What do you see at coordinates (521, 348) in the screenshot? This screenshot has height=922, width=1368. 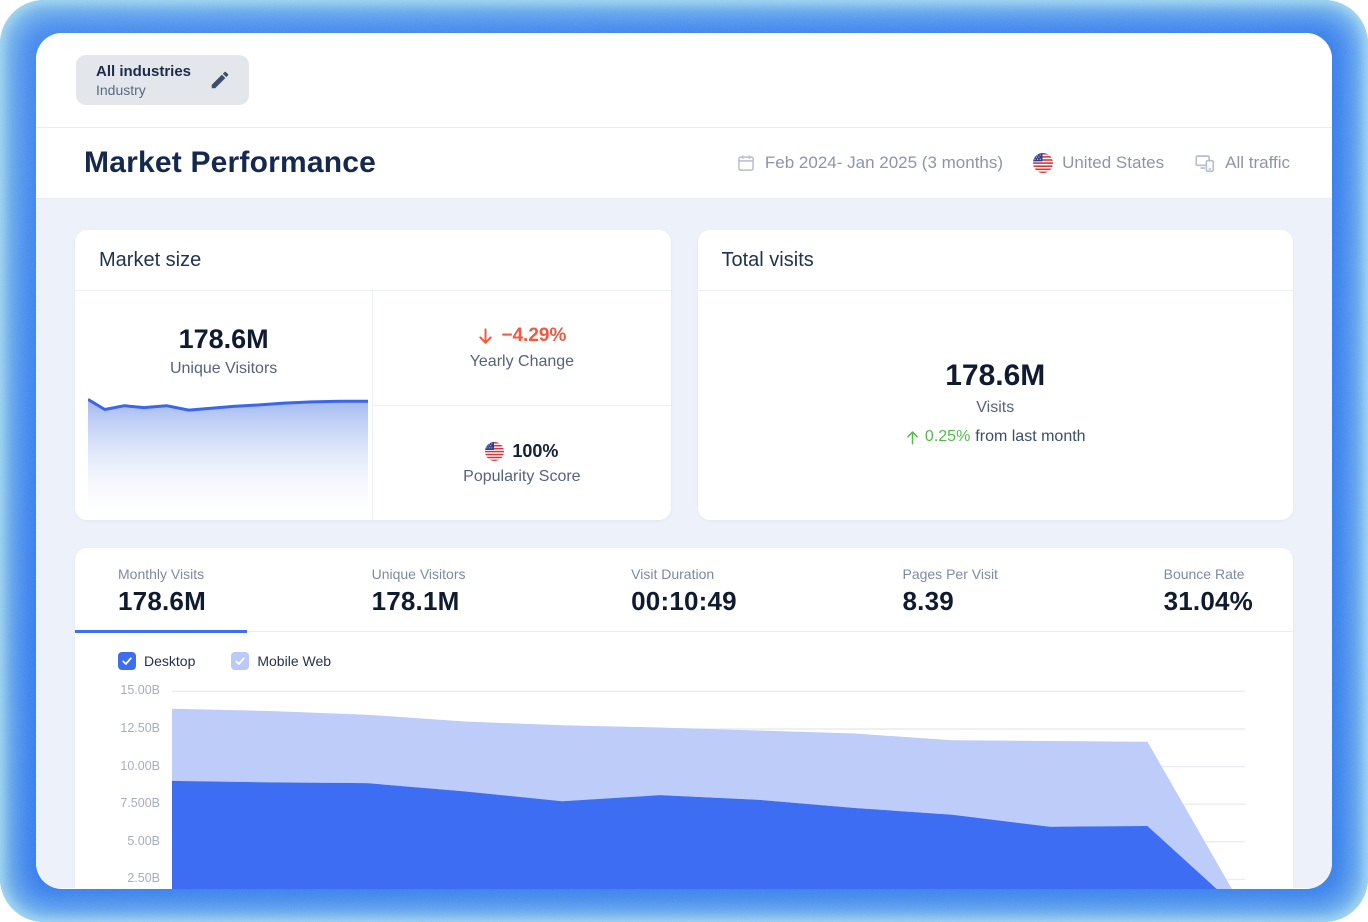 I see `yearly-change-cell: −4.29% Yearly Change` at bounding box center [521, 348].